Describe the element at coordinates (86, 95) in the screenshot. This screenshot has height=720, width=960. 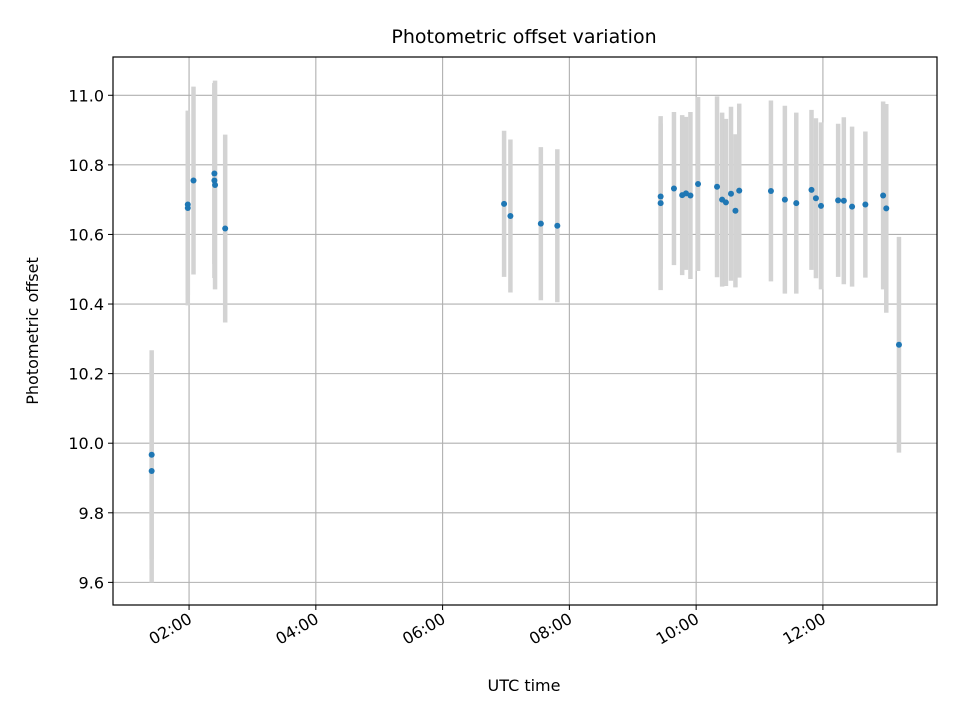
I see `y-tick-label: 11.0` at that location.